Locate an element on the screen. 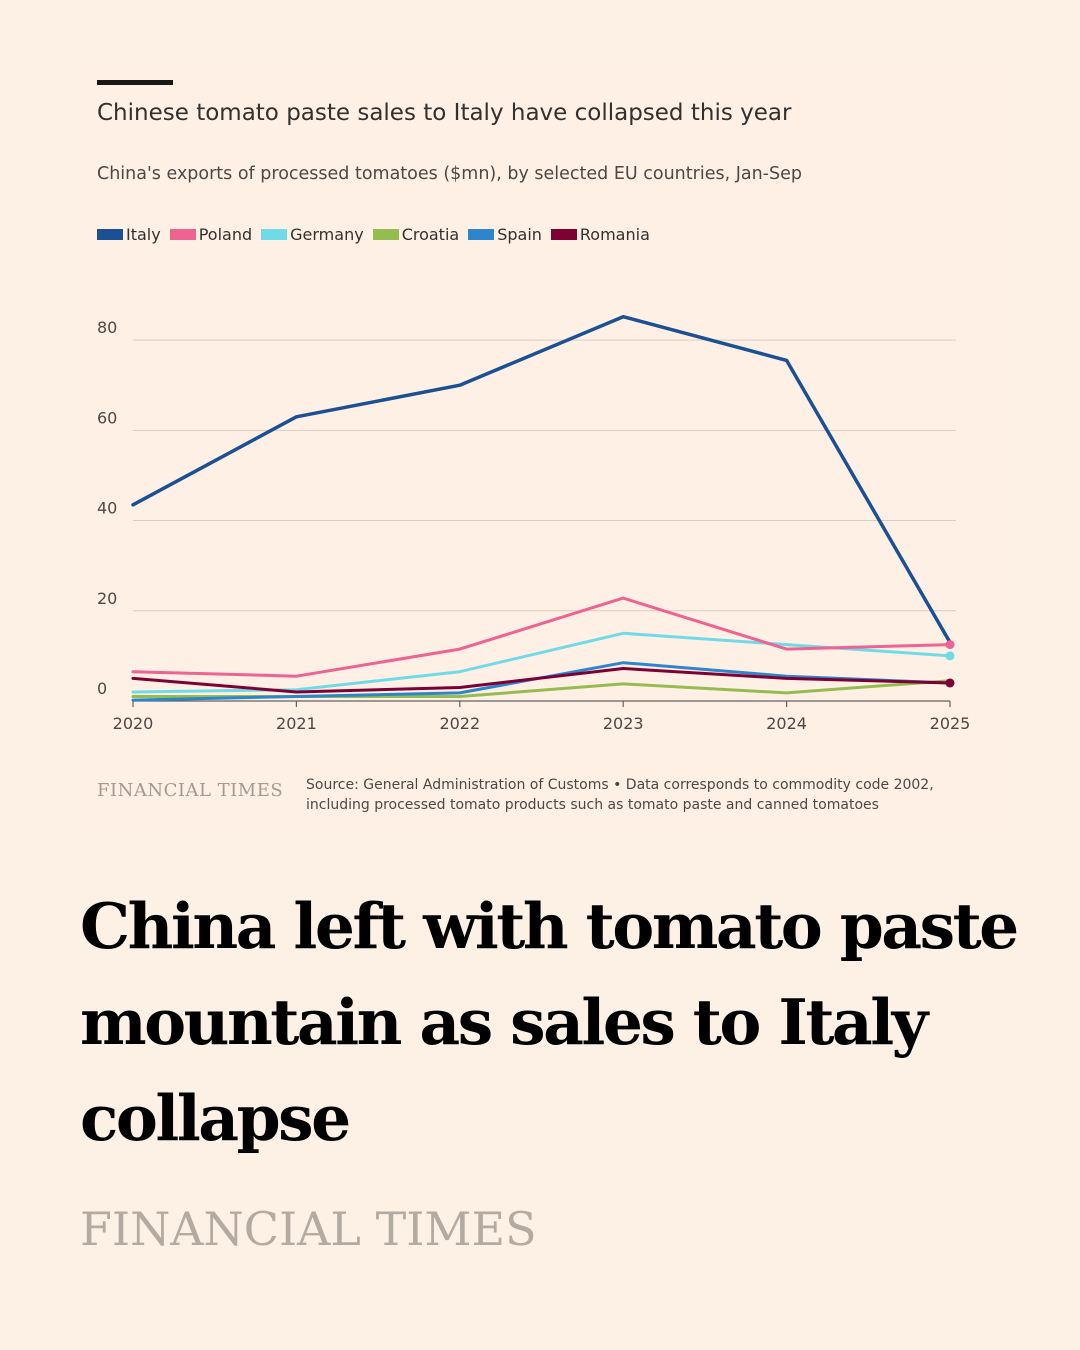 This screenshot has width=1080, height=1350. x-tick-label: 2023 is located at coordinates (623, 723).